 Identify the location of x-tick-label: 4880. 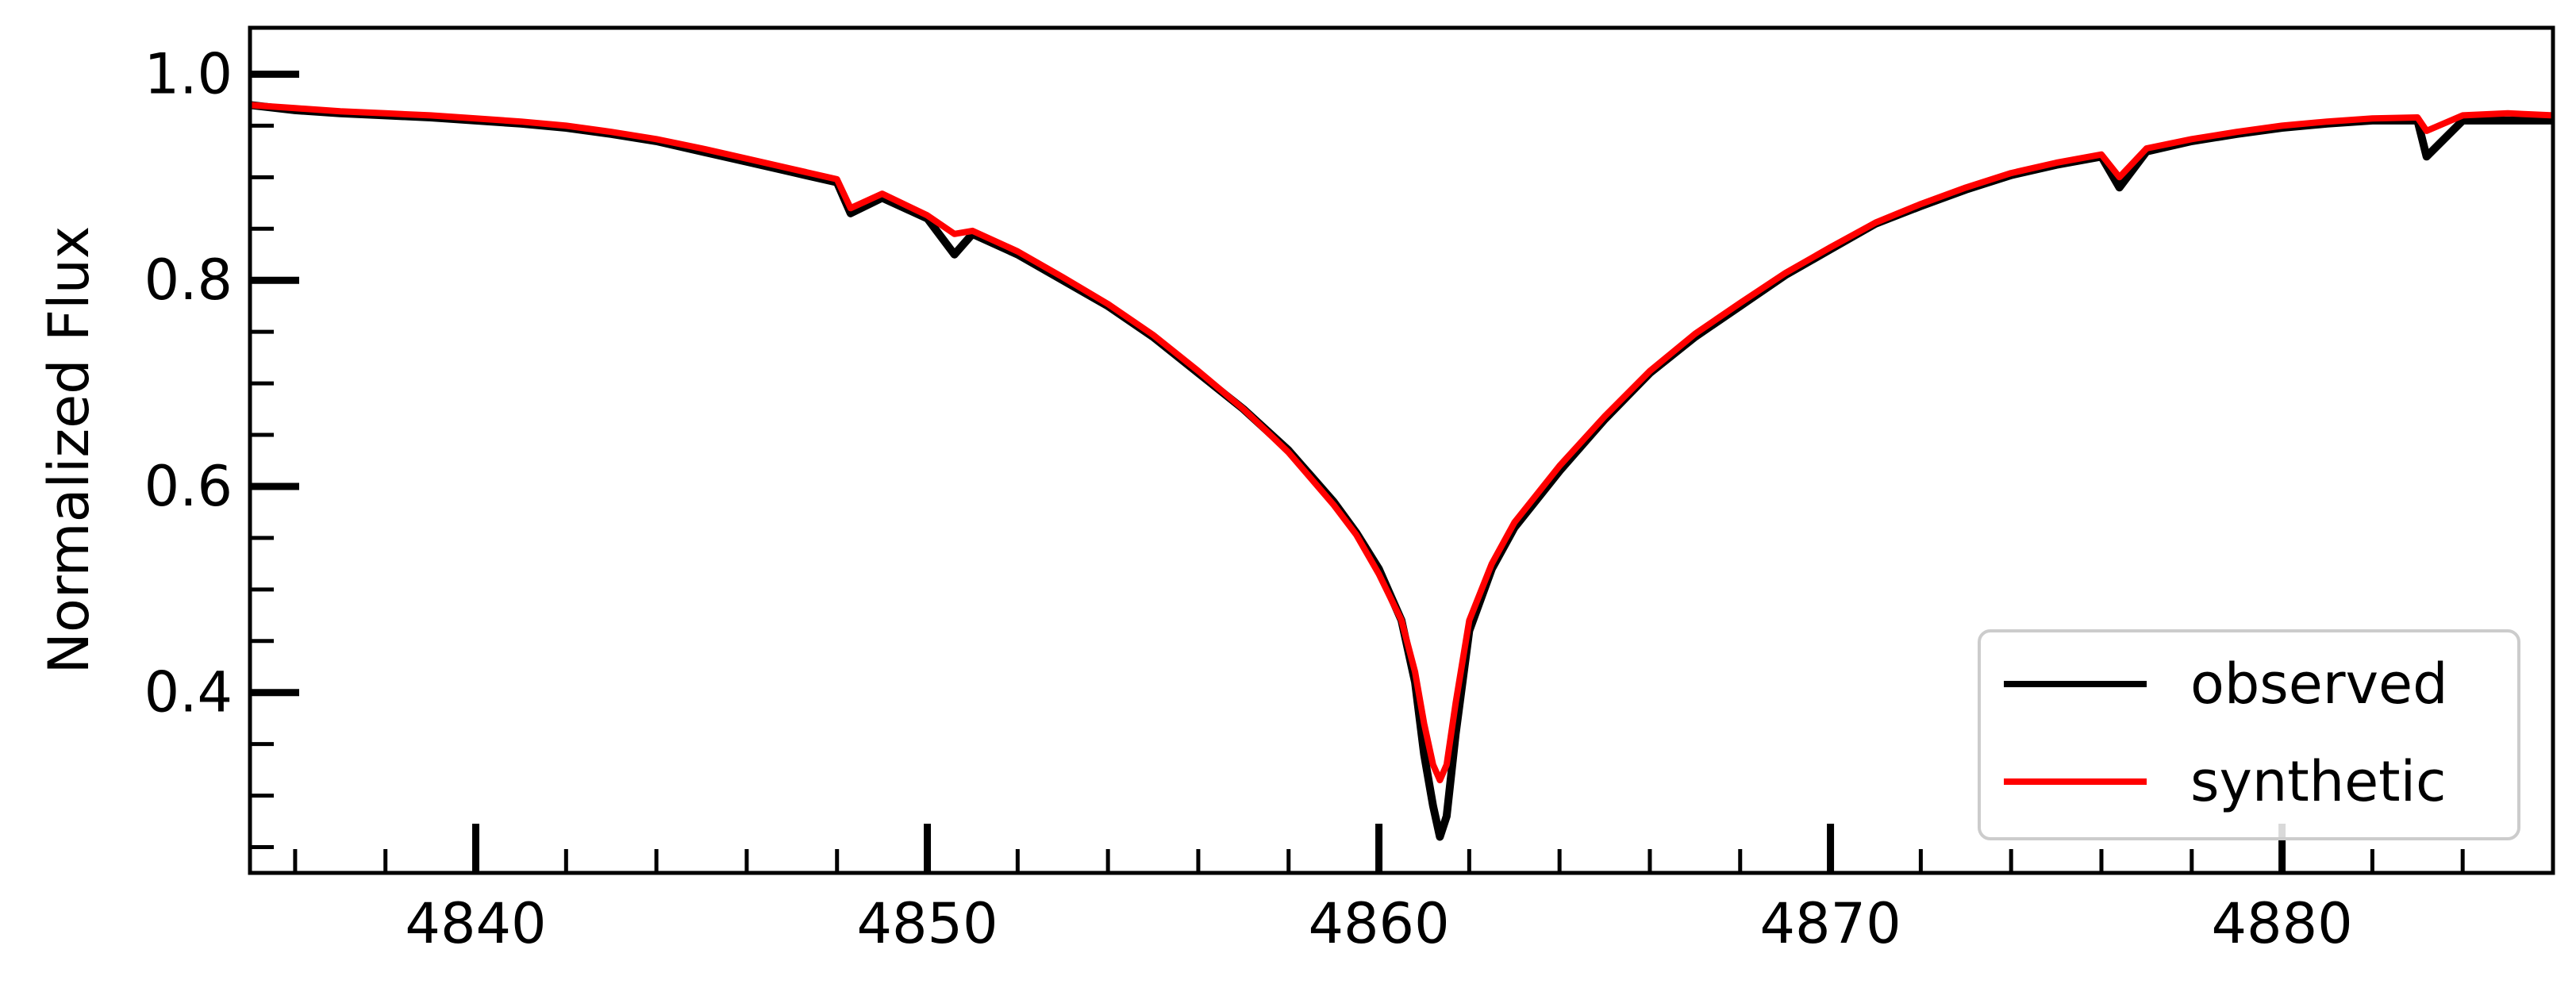
(2282, 923).